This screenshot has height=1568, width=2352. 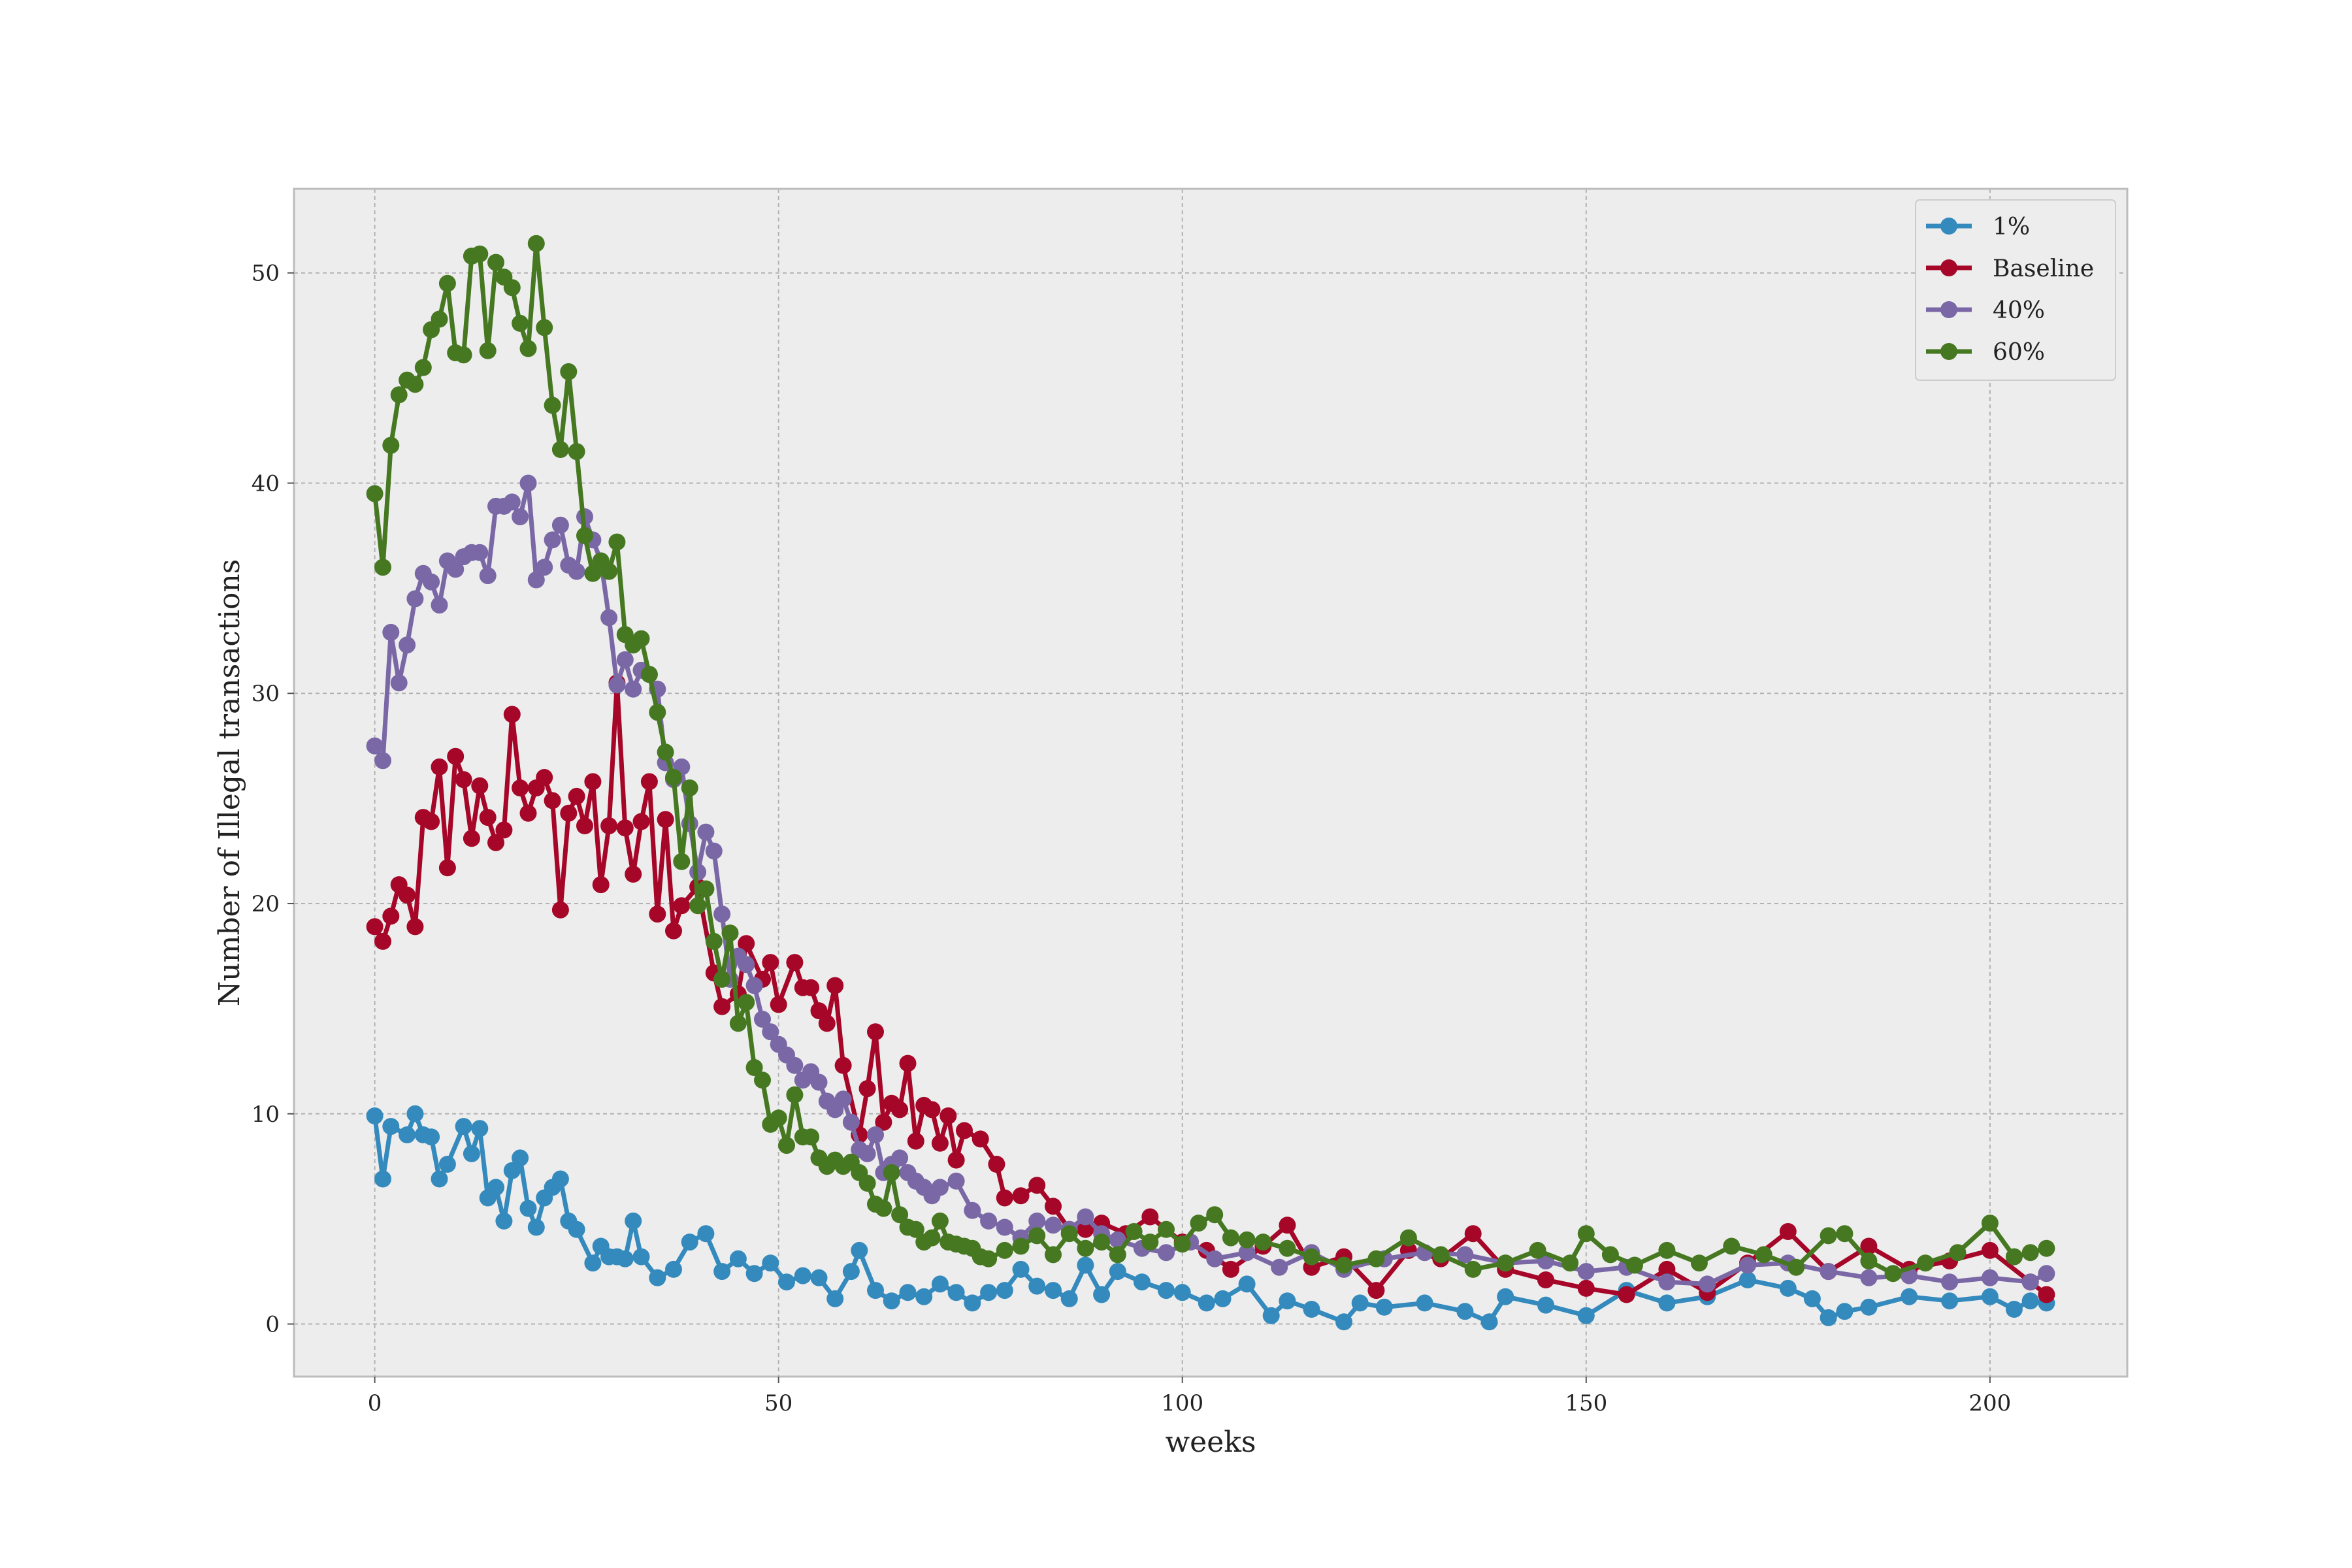 I want to click on legend-box, so click(x=2015, y=290).